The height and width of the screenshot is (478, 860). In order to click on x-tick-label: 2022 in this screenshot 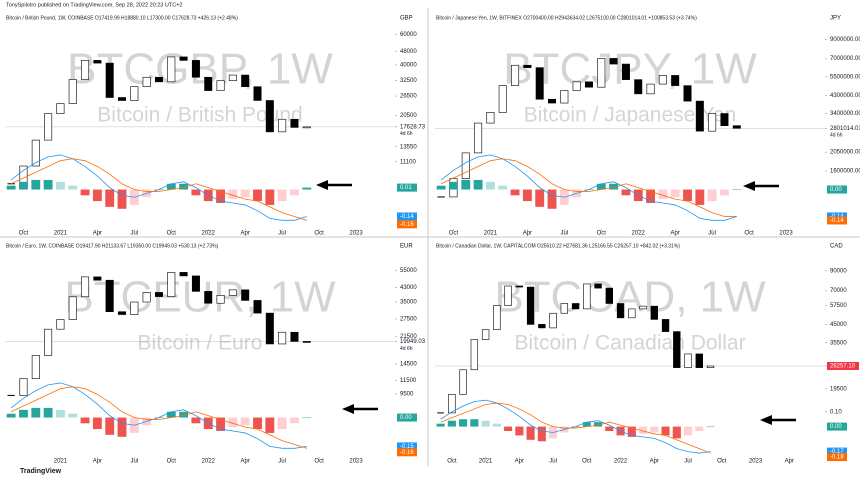, I will do `click(639, 234)`.